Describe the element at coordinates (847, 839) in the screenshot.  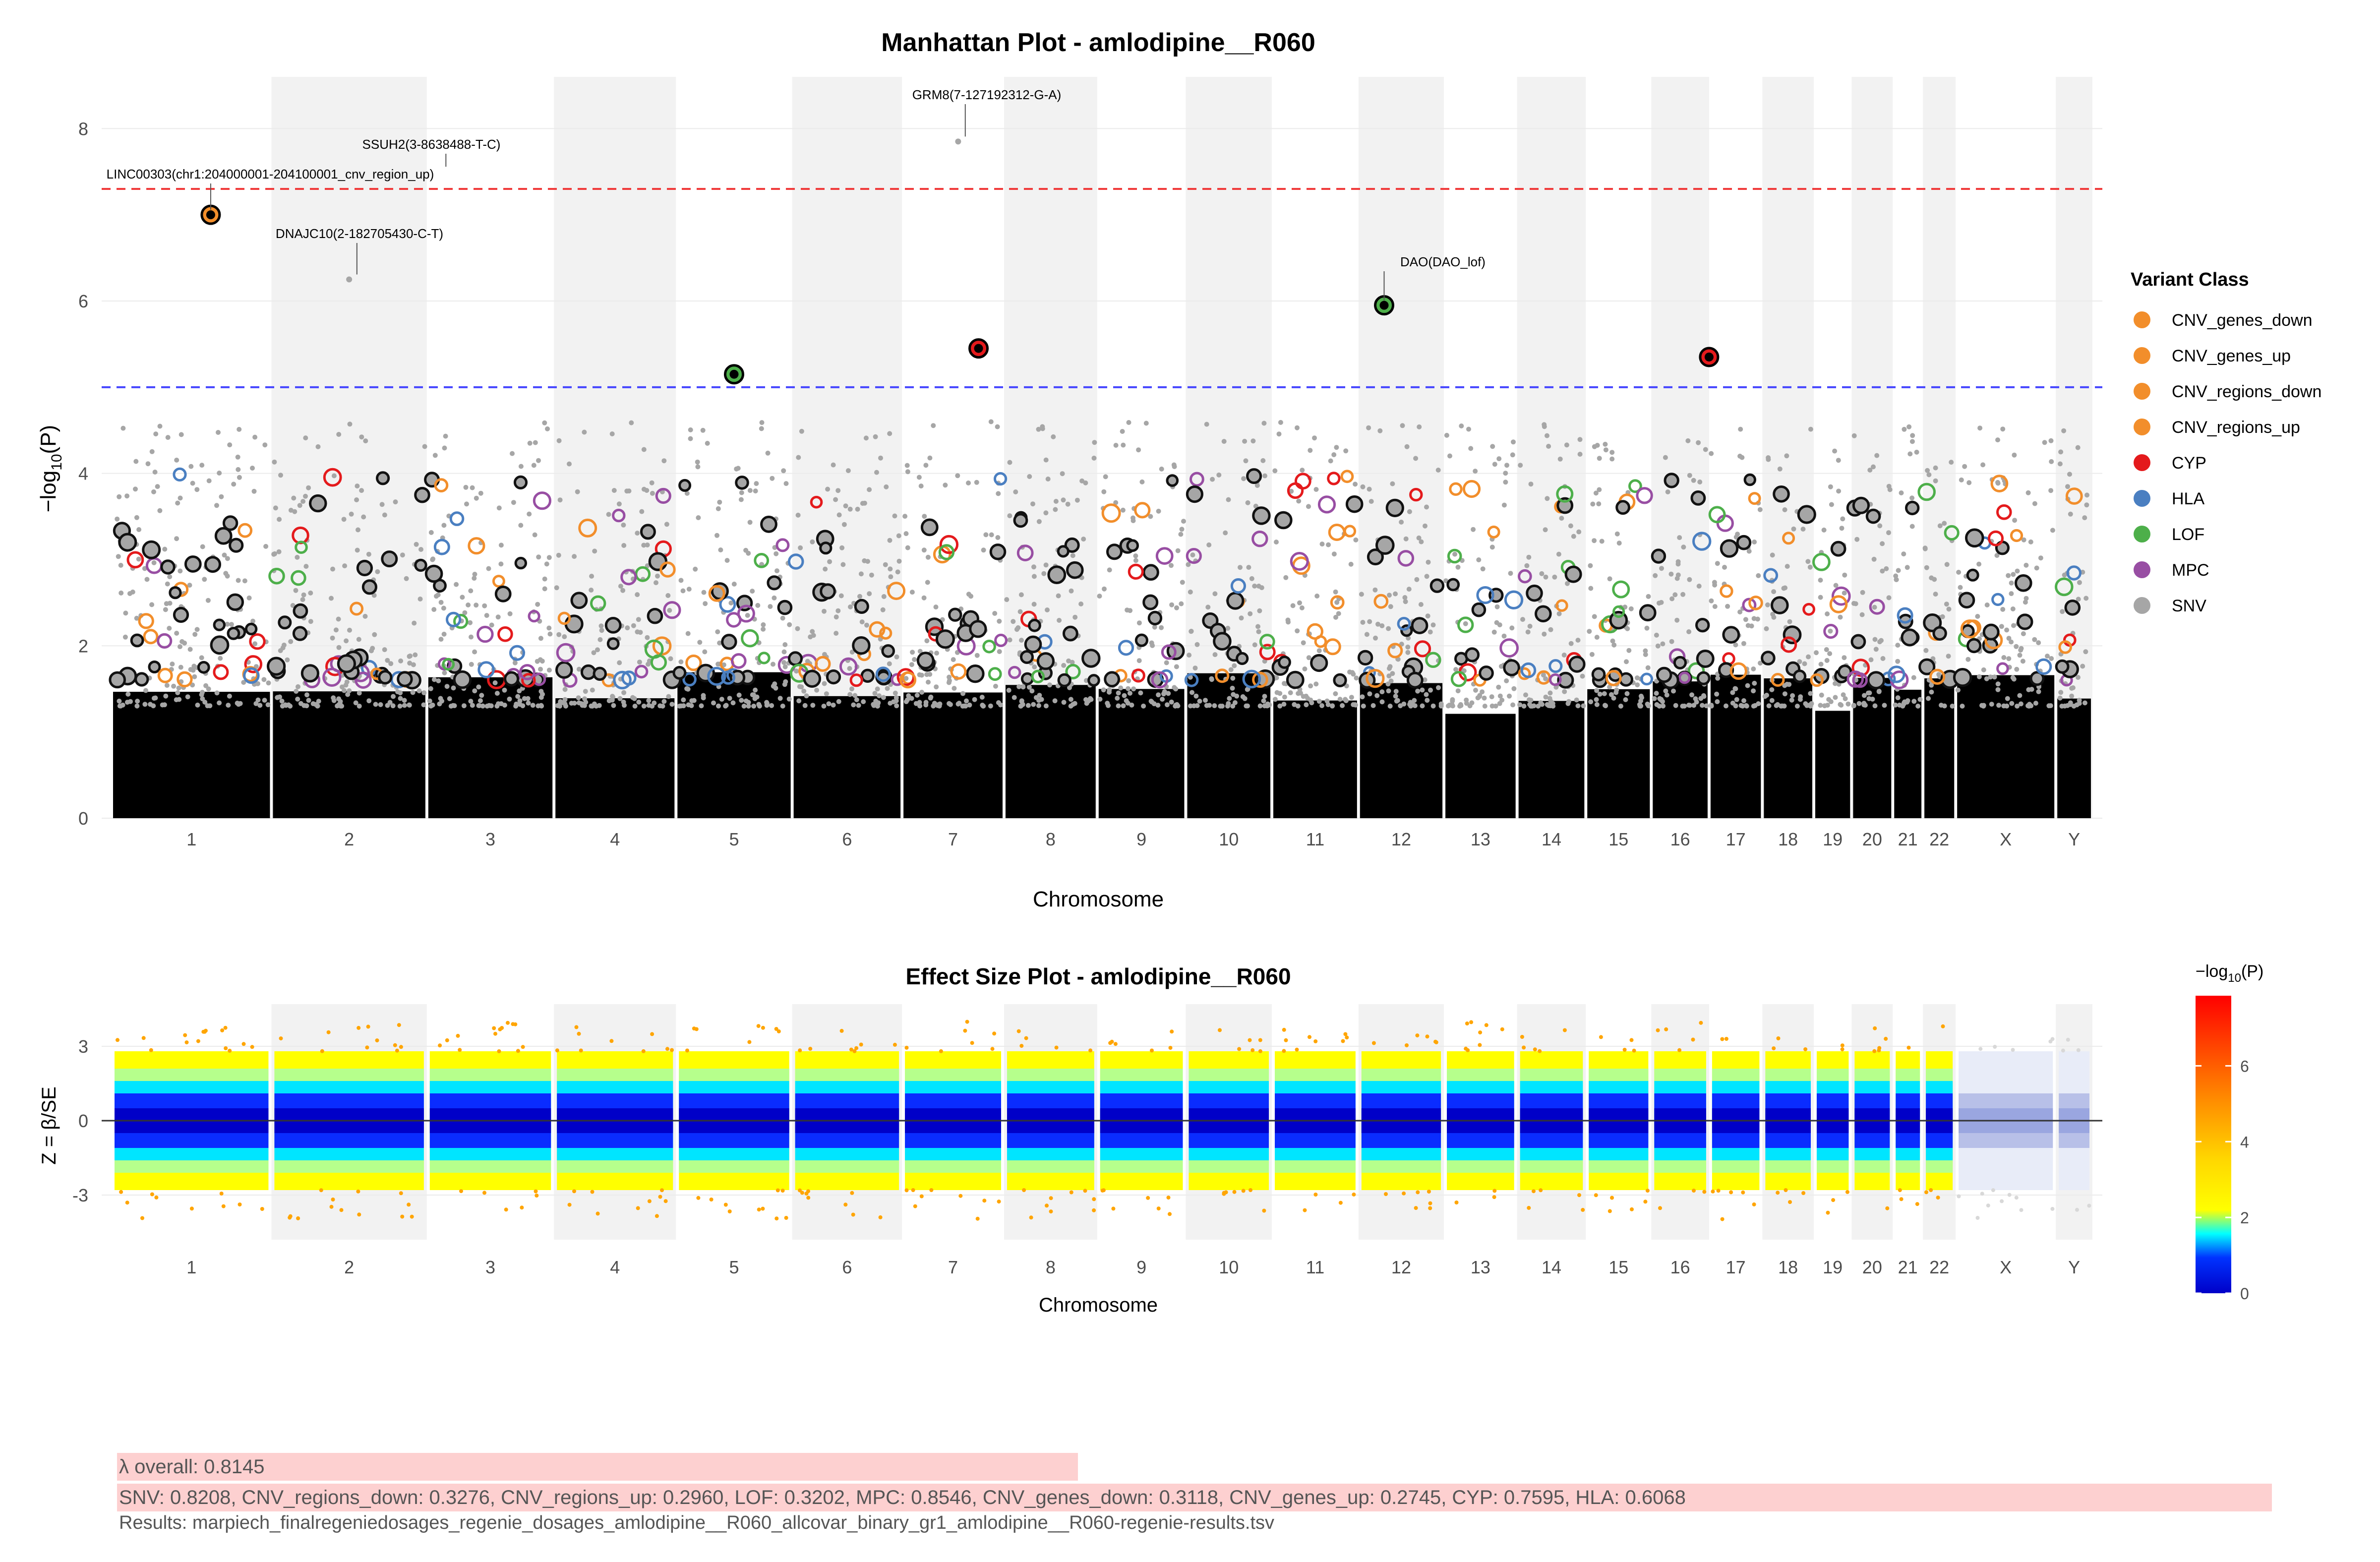
I see `x-tick-label: 6` at that location.